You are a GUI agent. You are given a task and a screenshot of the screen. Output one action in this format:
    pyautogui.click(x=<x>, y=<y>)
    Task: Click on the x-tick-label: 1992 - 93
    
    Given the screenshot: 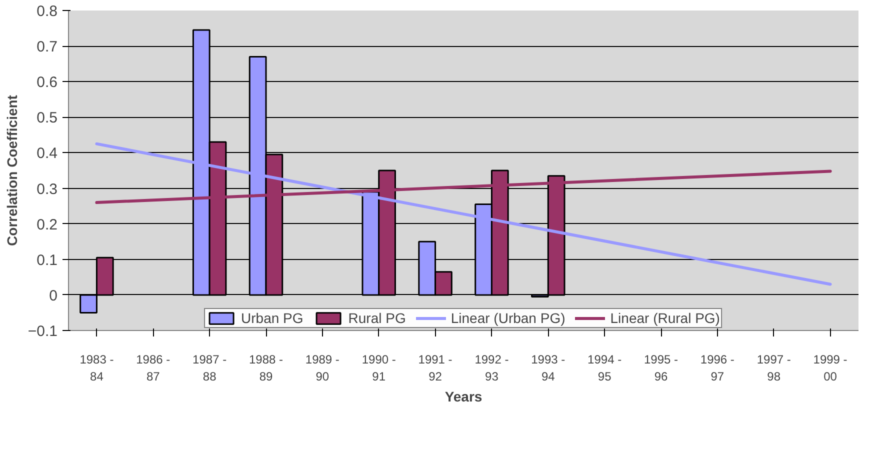 What is the action you would take?
    pyautogui.click(x=491, y=368)
    